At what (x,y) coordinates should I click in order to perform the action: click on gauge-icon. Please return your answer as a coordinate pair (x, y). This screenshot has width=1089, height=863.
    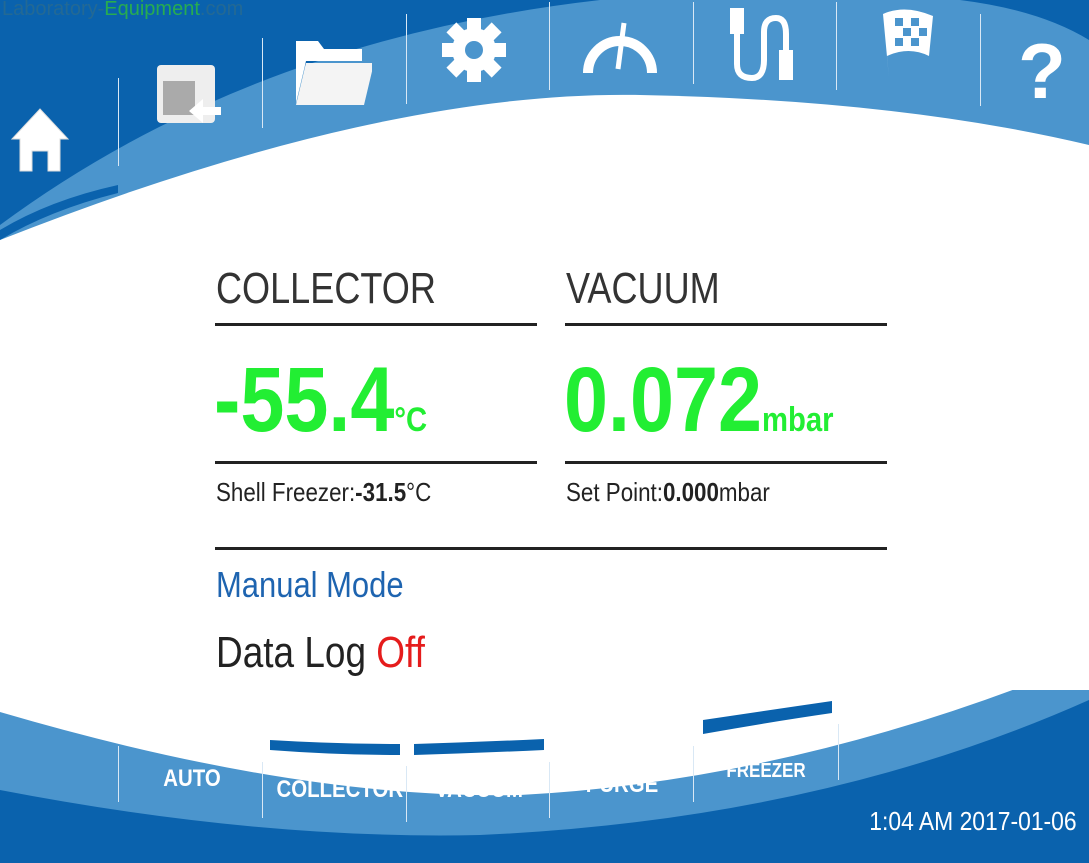
    Looking at the image, I should click on (620, 48).